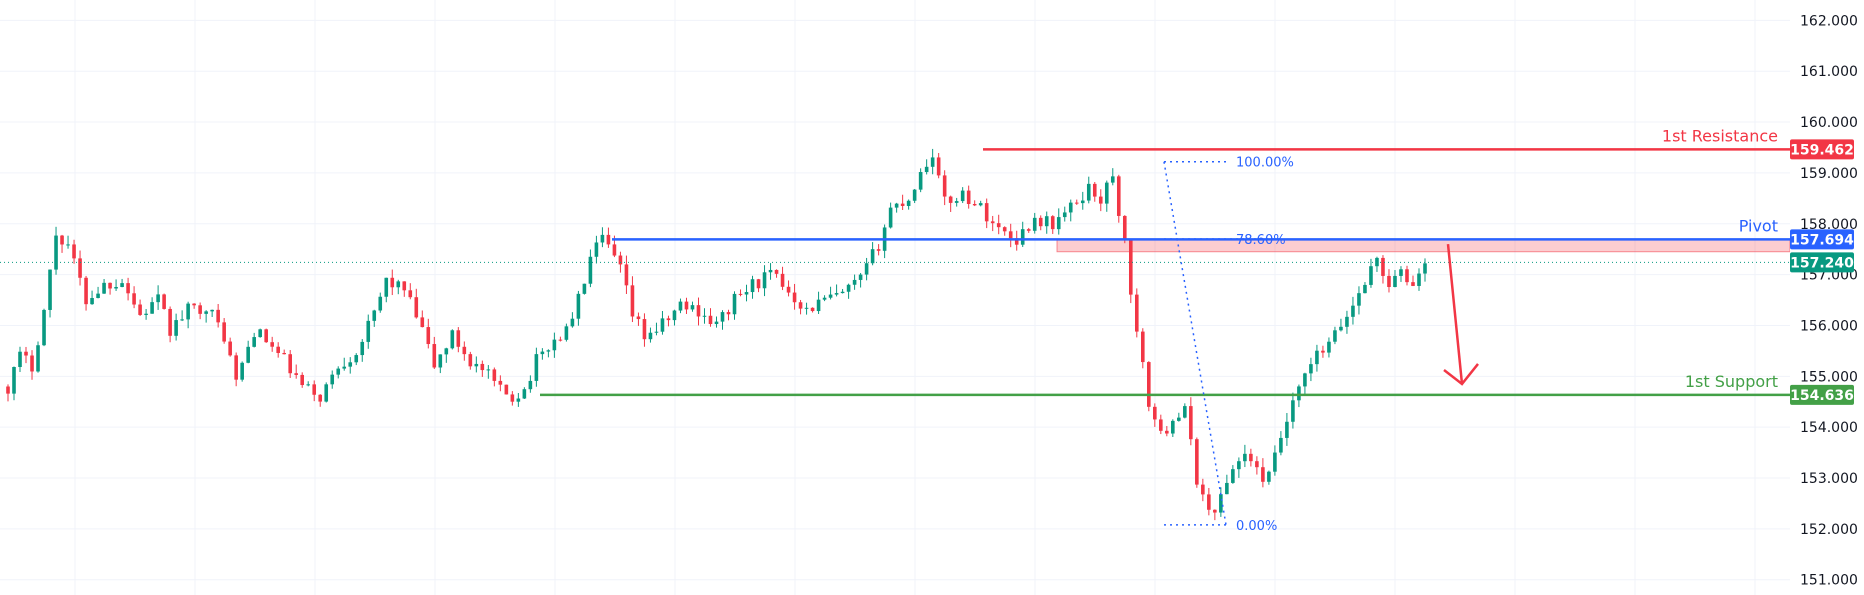  I want to click on level-badge-label: 157.694, so click(1822, 240).